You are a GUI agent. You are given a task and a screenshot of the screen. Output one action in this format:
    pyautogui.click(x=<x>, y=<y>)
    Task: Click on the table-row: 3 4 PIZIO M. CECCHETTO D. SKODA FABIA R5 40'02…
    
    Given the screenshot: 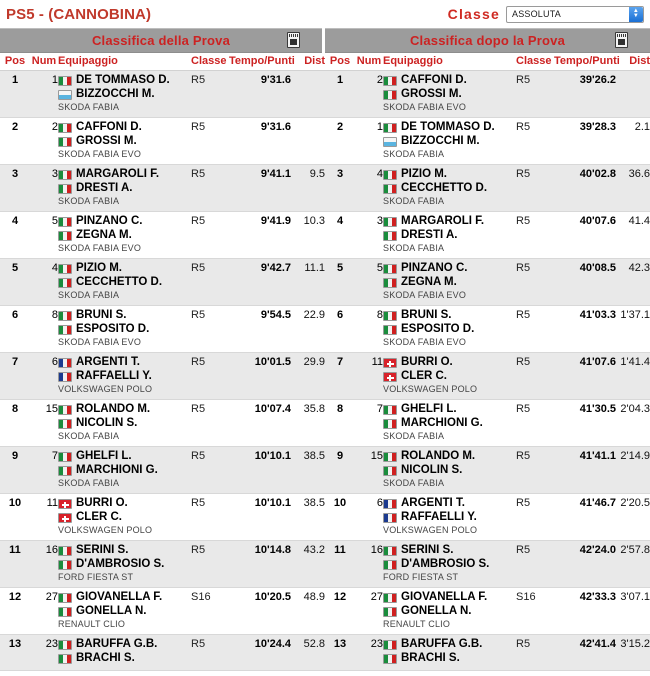 What is the action you would take?
    pyautogui.click(x=487, y=188)
    